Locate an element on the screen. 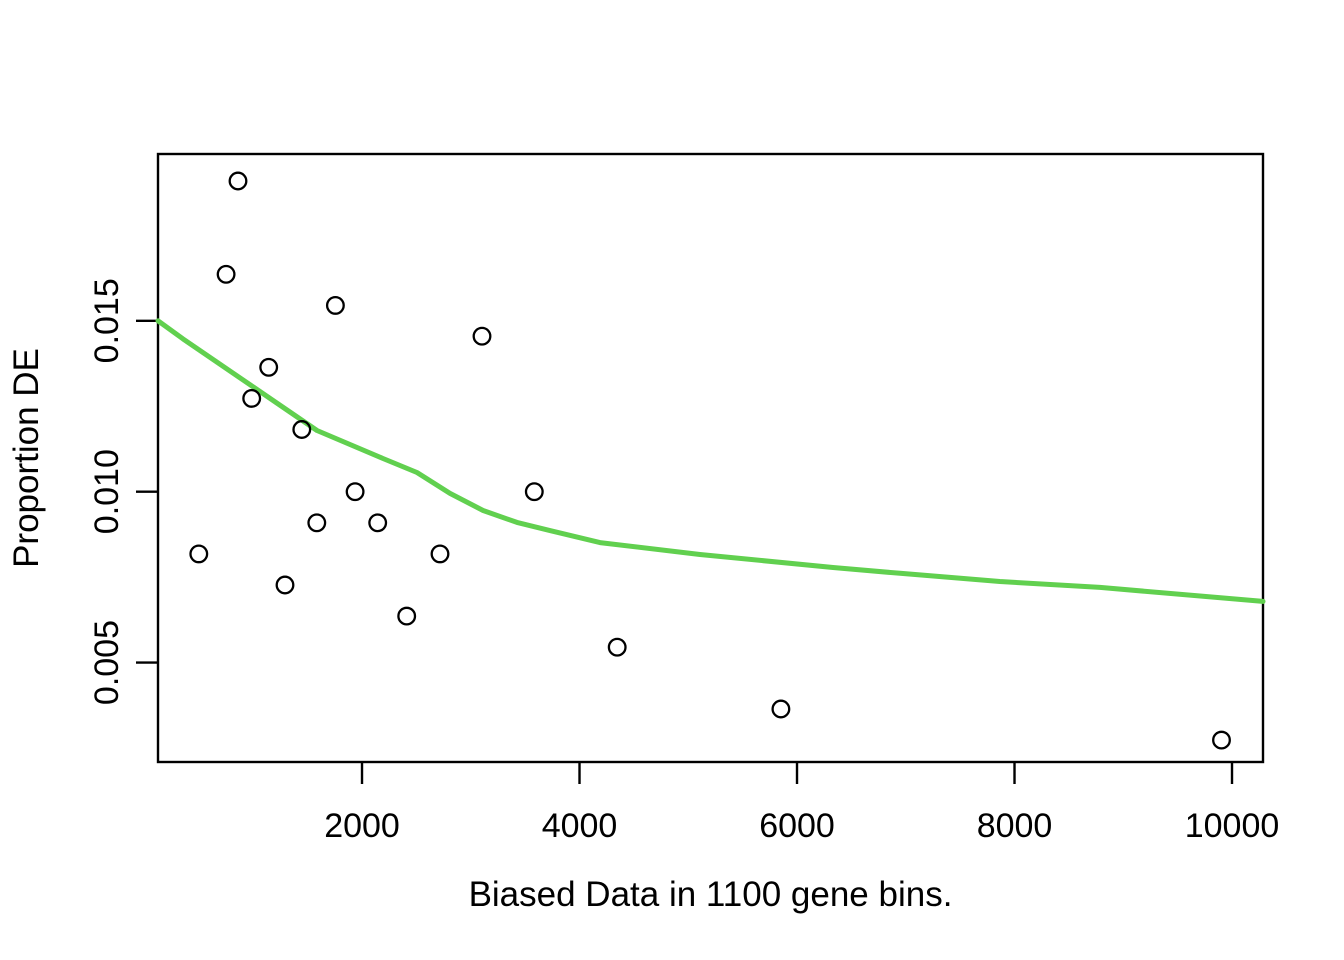 The height and width of the screenshot is (960, 1344). x-axis-tick-label: 4000 is located at coordinates (580, 826).